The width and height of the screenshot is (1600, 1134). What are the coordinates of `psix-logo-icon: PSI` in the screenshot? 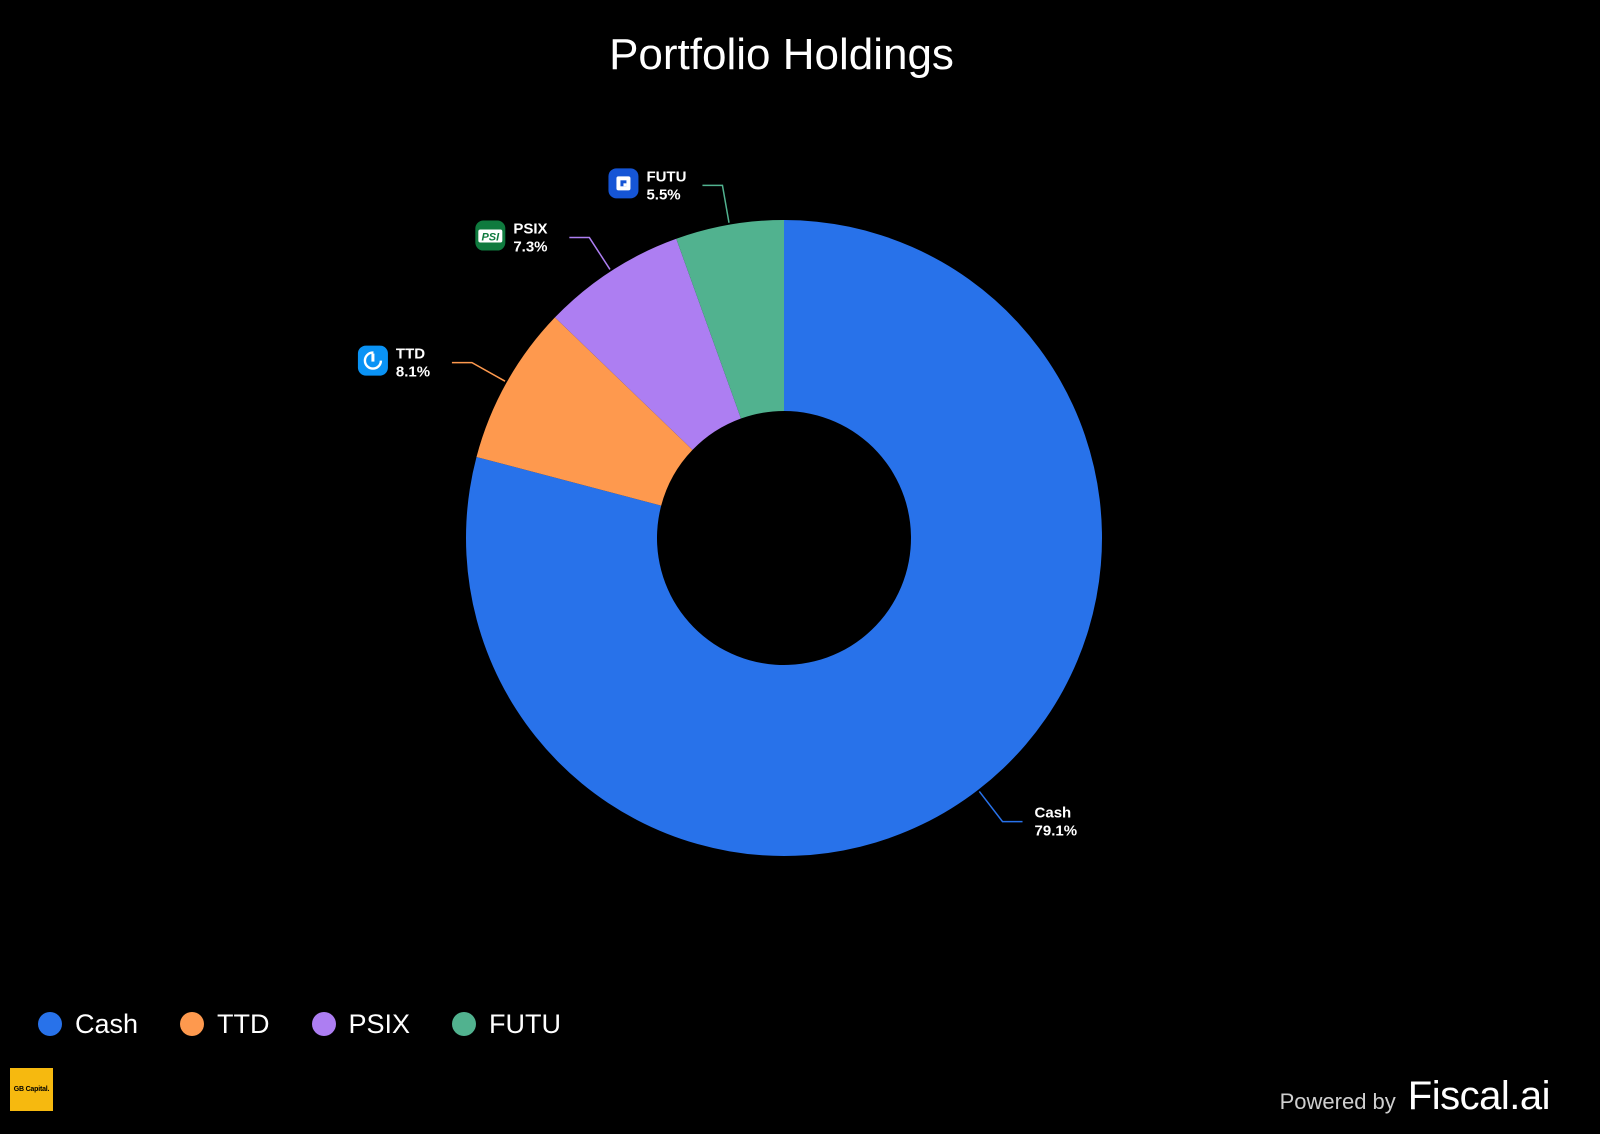 It's located at (490, 235).